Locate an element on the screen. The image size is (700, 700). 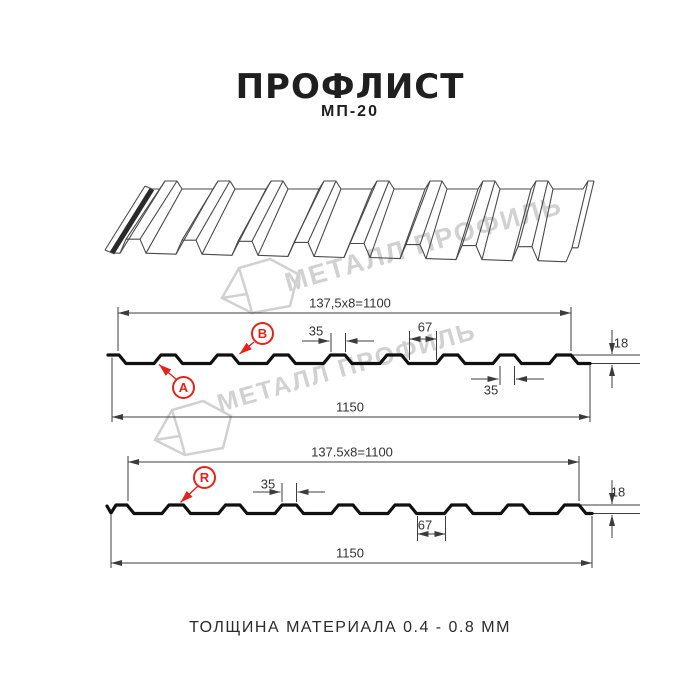
page-title: ПРОФЛИСТ is located at coordinates (350, 87).